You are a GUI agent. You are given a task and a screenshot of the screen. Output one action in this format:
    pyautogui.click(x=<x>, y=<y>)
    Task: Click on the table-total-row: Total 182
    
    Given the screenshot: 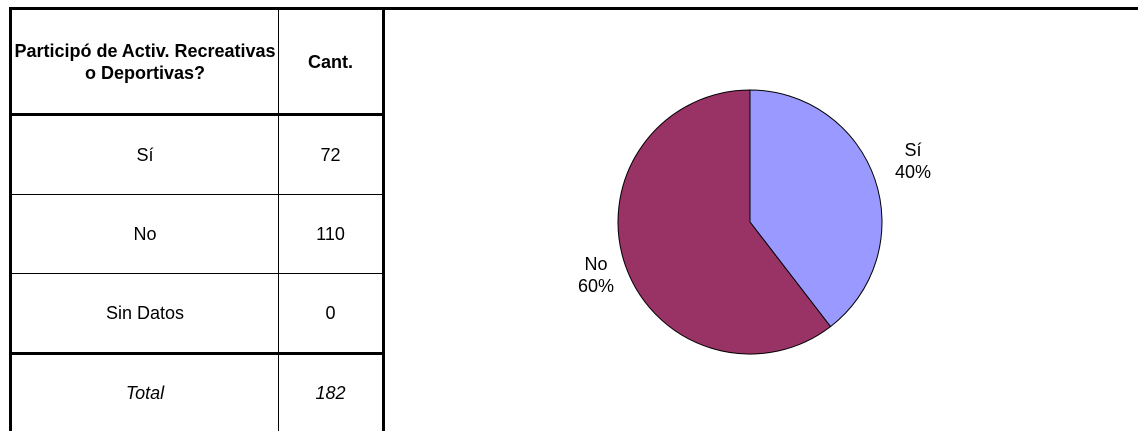 What is the action you would take?
    pyautogui.click(x=197, y=392)
    